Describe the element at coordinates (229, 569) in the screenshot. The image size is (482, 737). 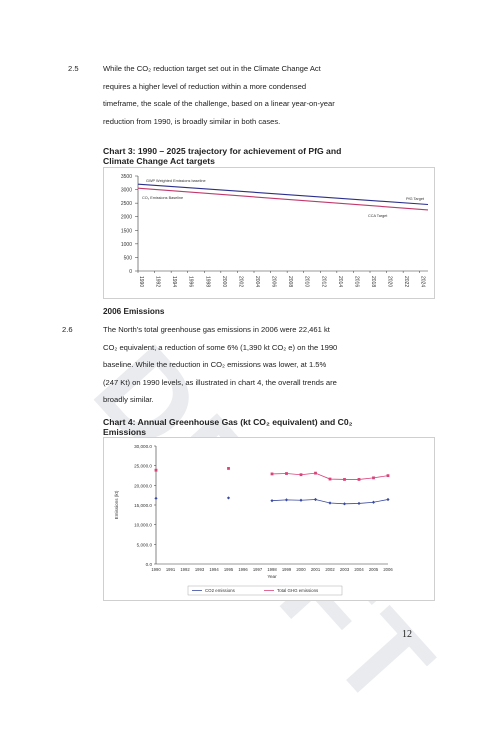
I see `x-tick-label: 1995` at that location.